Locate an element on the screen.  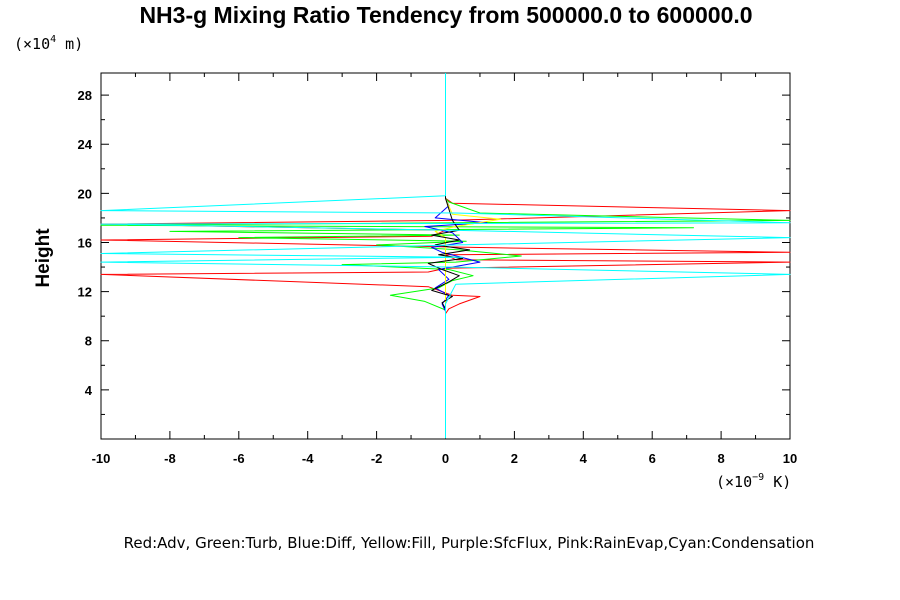
y-tick-label: 16 is located at coordinates (85, 242).